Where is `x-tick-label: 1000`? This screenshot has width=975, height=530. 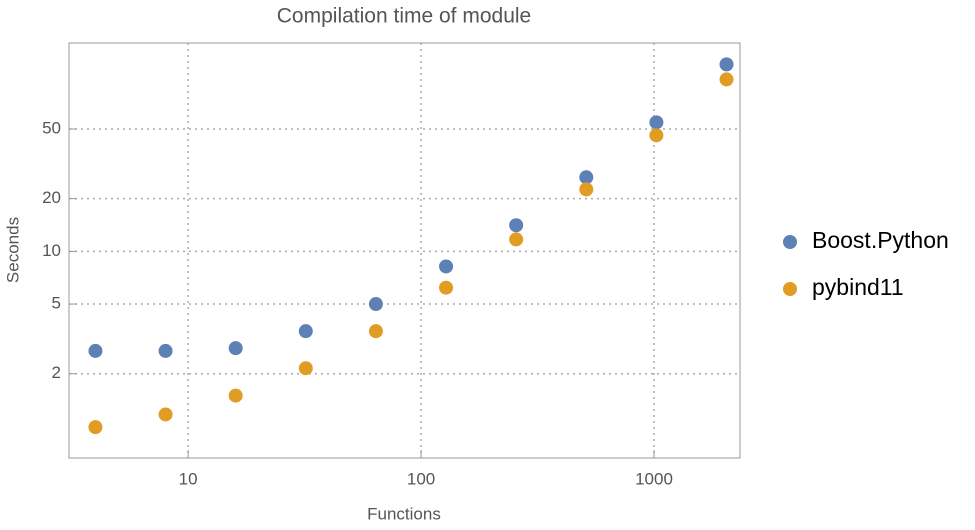 x-tick-label: 1000 is located at coordinates (654, 478).